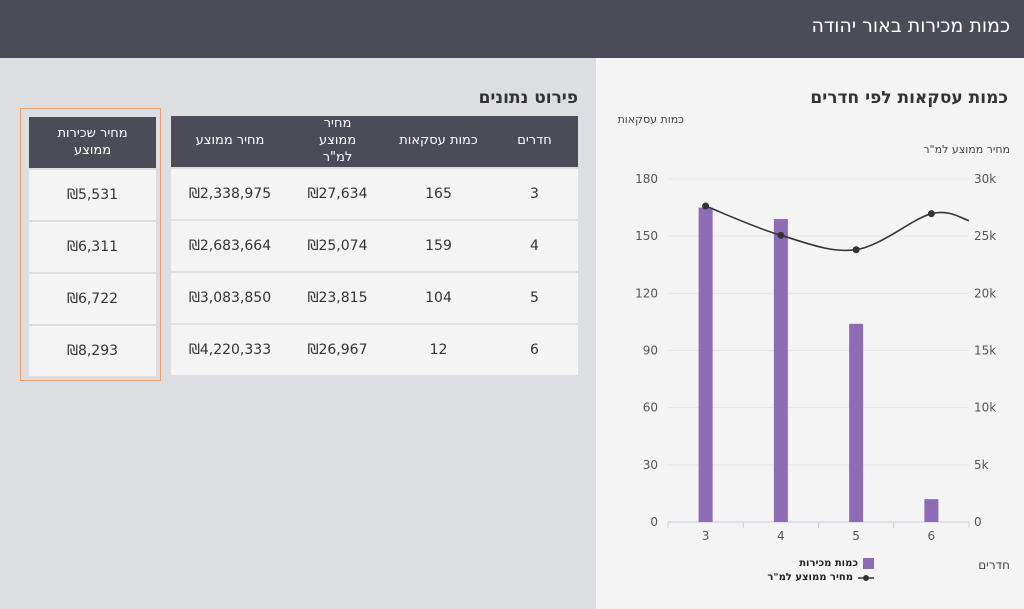  What do you see at coordinates (985, 408) in the screenshot?
I see `right-tick-label: 10k` at bounding box center [985, 408].